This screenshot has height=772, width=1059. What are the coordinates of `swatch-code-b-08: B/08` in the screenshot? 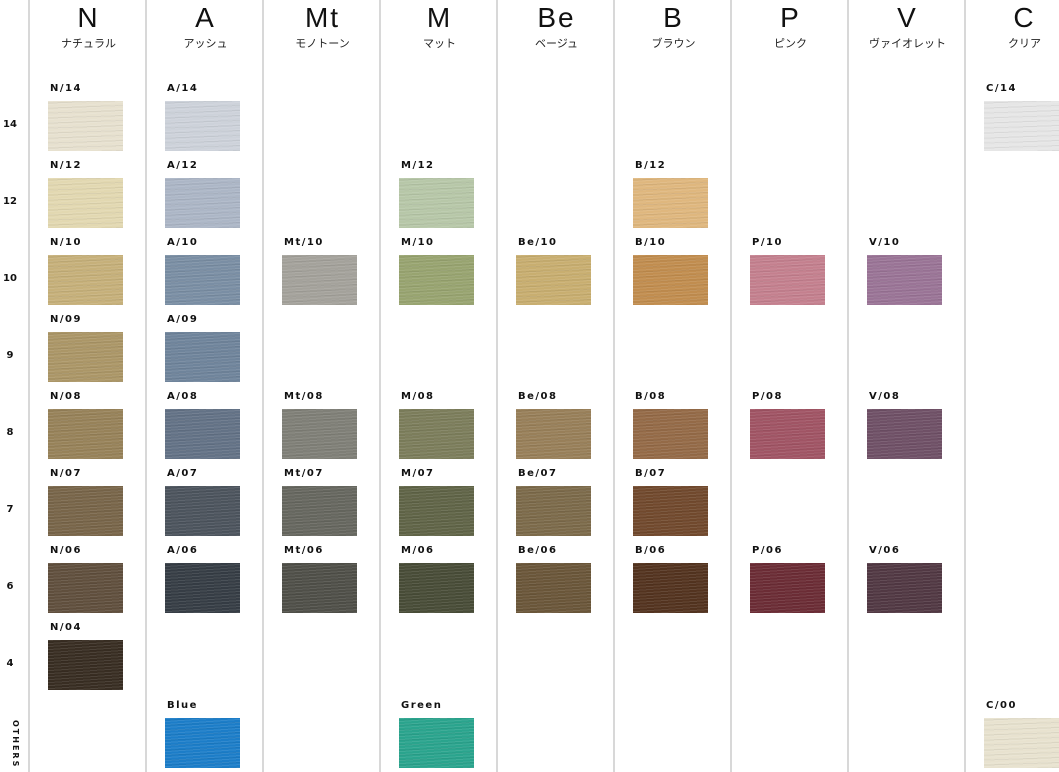 It's located at (651, 396).